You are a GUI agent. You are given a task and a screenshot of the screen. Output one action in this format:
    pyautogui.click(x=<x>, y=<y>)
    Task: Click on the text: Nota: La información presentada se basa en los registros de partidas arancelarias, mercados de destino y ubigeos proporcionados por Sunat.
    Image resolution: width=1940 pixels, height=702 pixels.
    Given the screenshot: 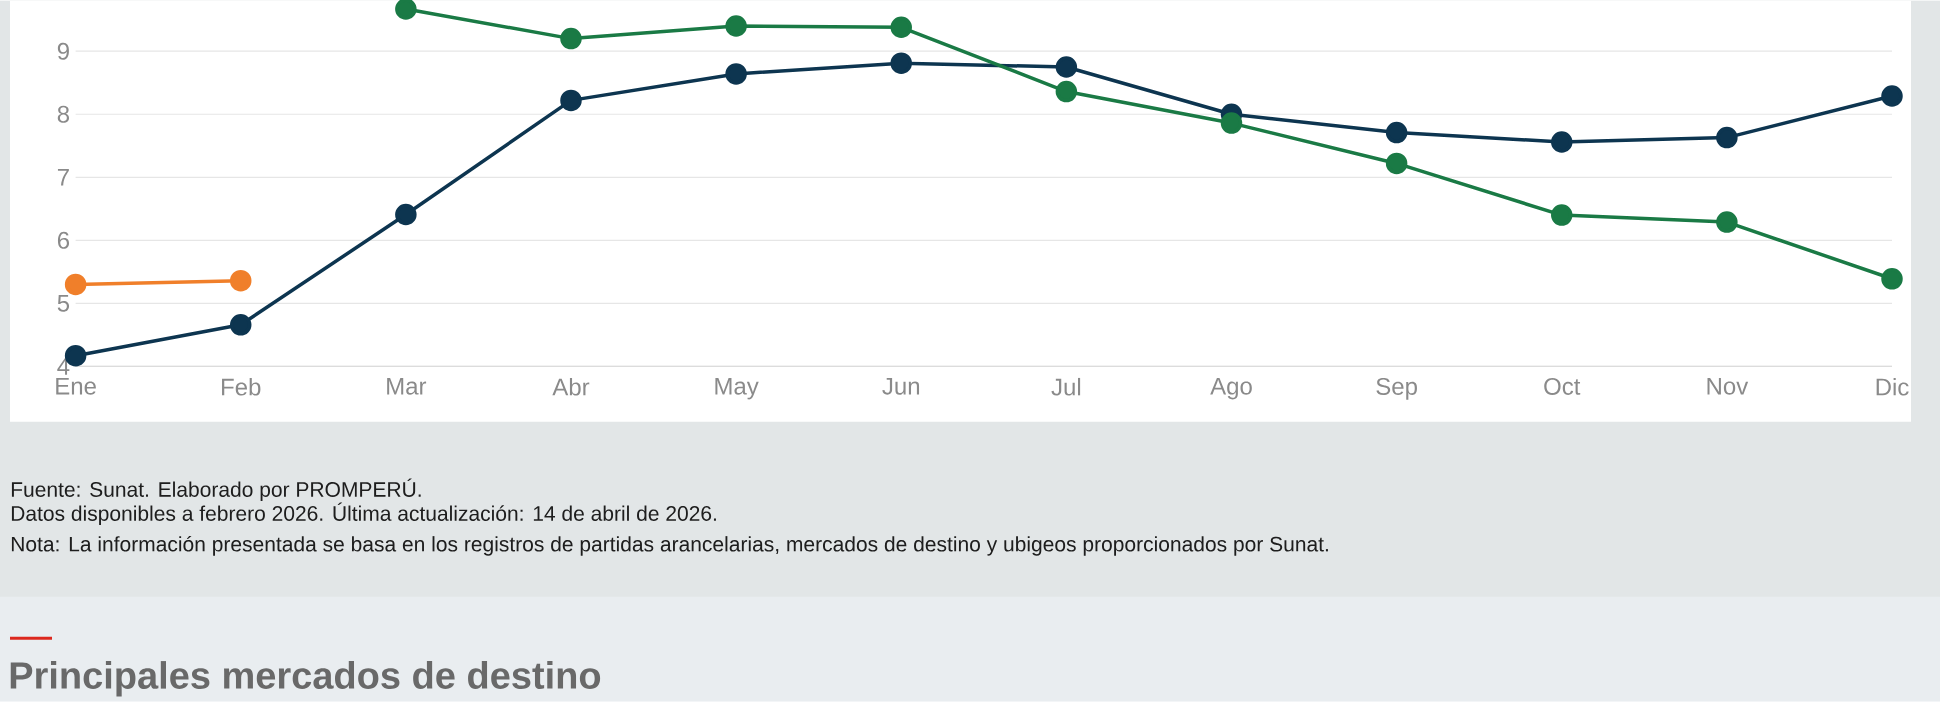 What is the action you would take?
    pyautogui.click(x=669, y=545)
    